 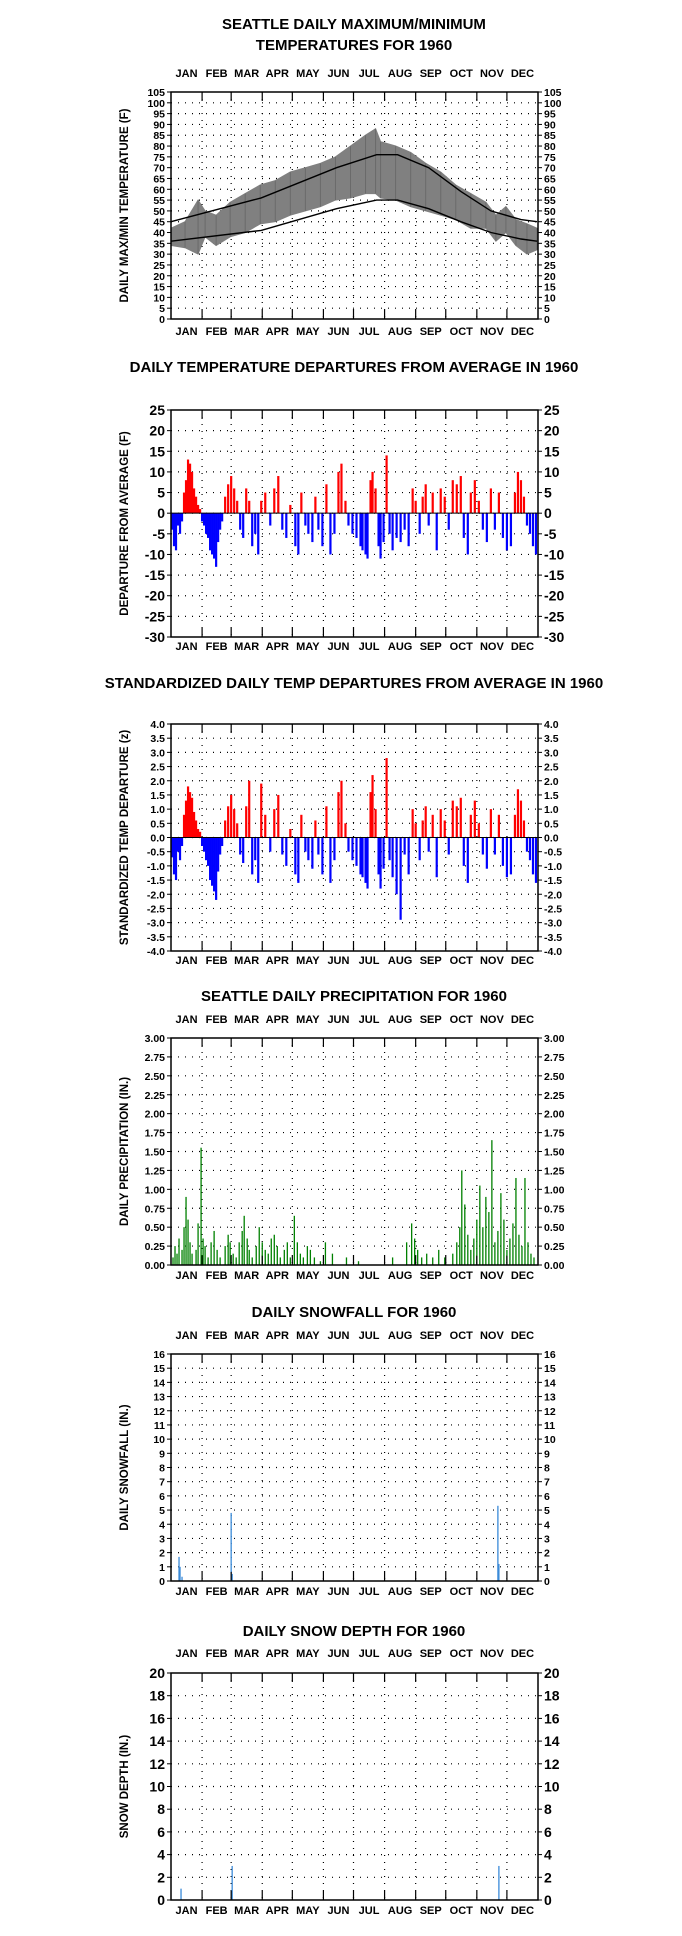 I want to click on month-label-top: SEP, so click(x=431, y=1336).